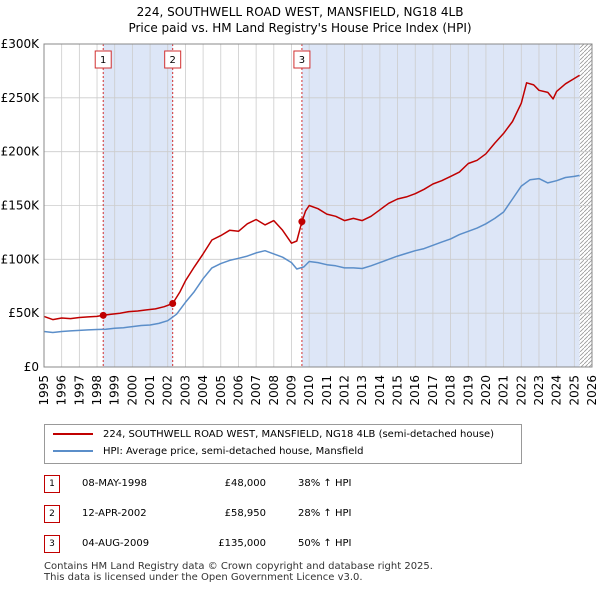 This screenshot has width=600, height=590. Describe the element at coordinates (52, 484) in the screenshot. I see `sale-number-badge: 1` at that location.